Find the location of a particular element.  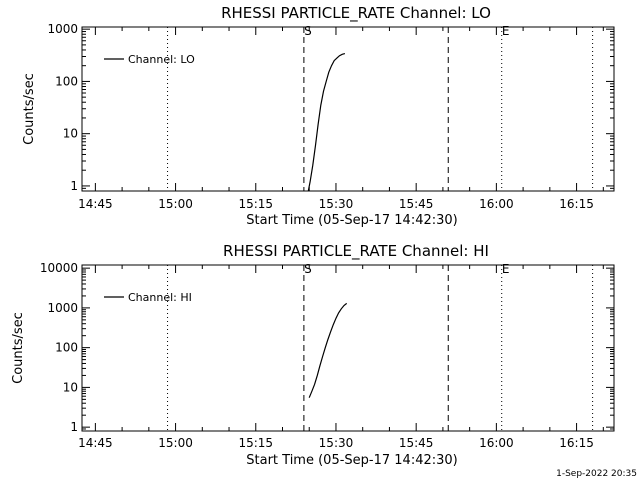

chart-title: RHESSI PARTICLE_RATE Channel: LO is located at coordinates (356, 13).